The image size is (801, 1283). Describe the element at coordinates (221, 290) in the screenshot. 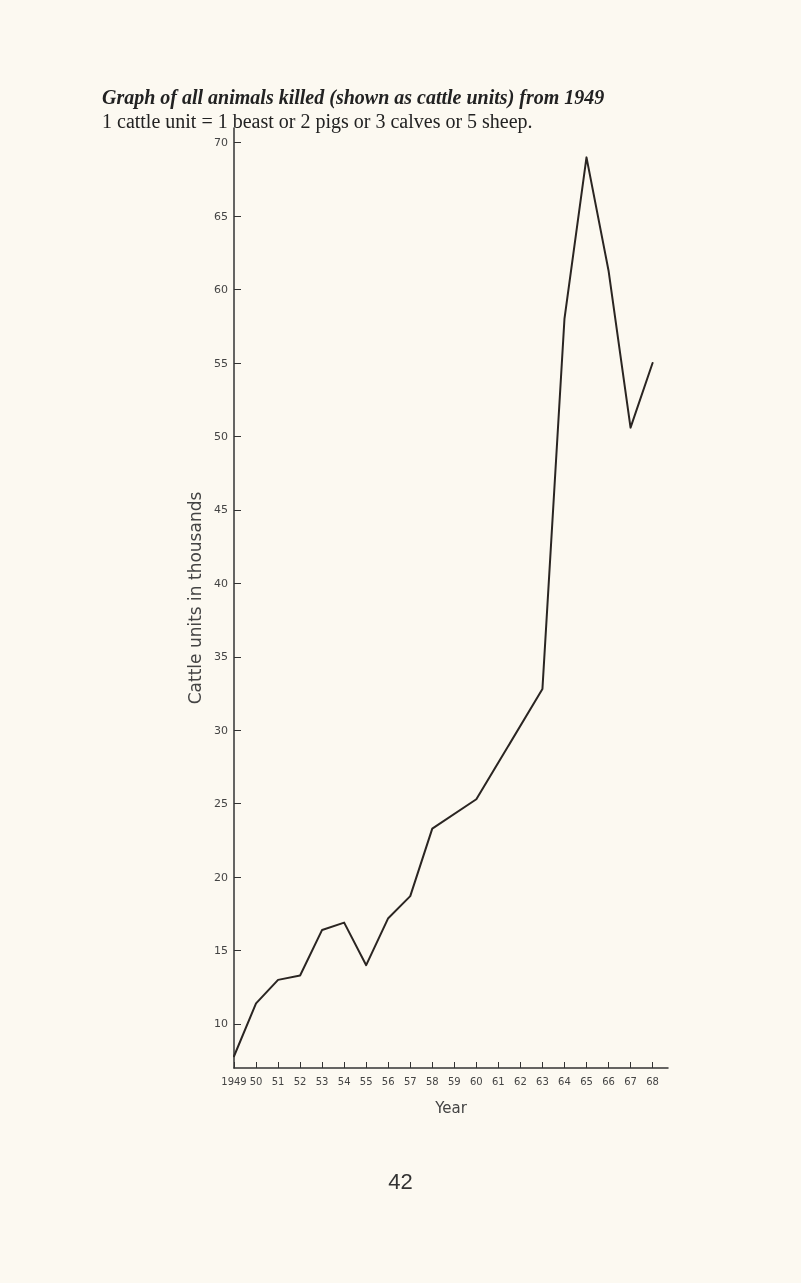

I see `y-tick-label: 60` at that location.